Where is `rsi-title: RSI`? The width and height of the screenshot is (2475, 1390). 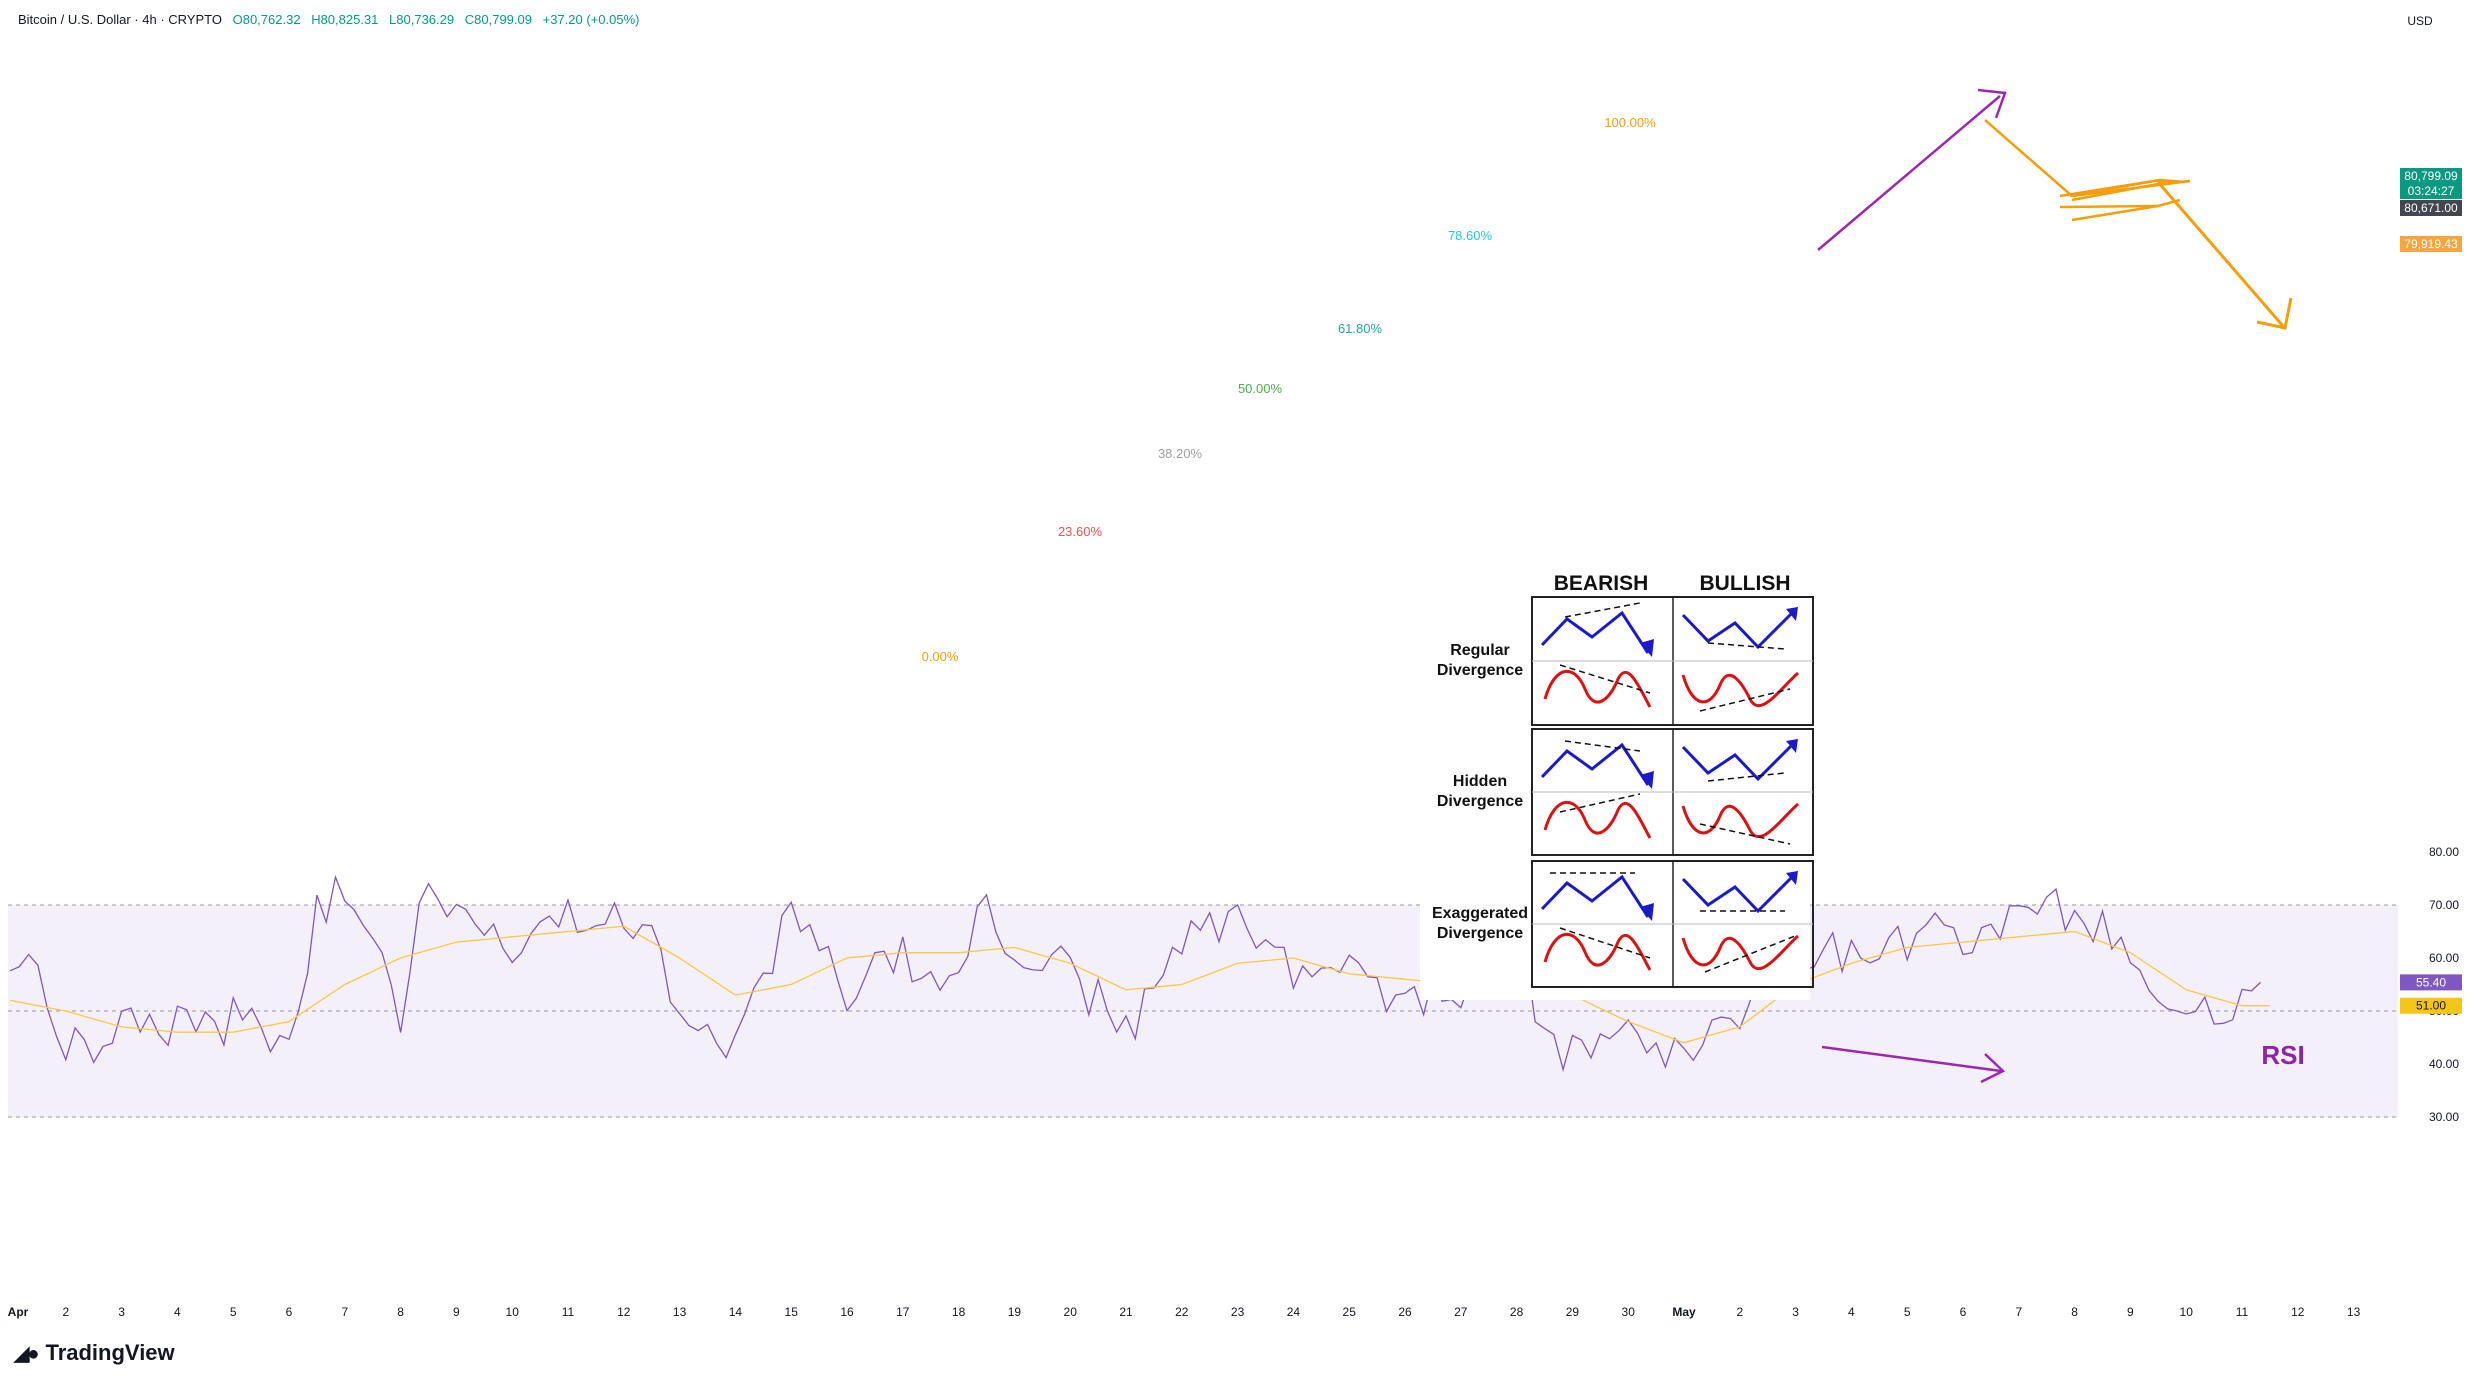 rsi-title: RSI is located at coordinates (2282, 1055).